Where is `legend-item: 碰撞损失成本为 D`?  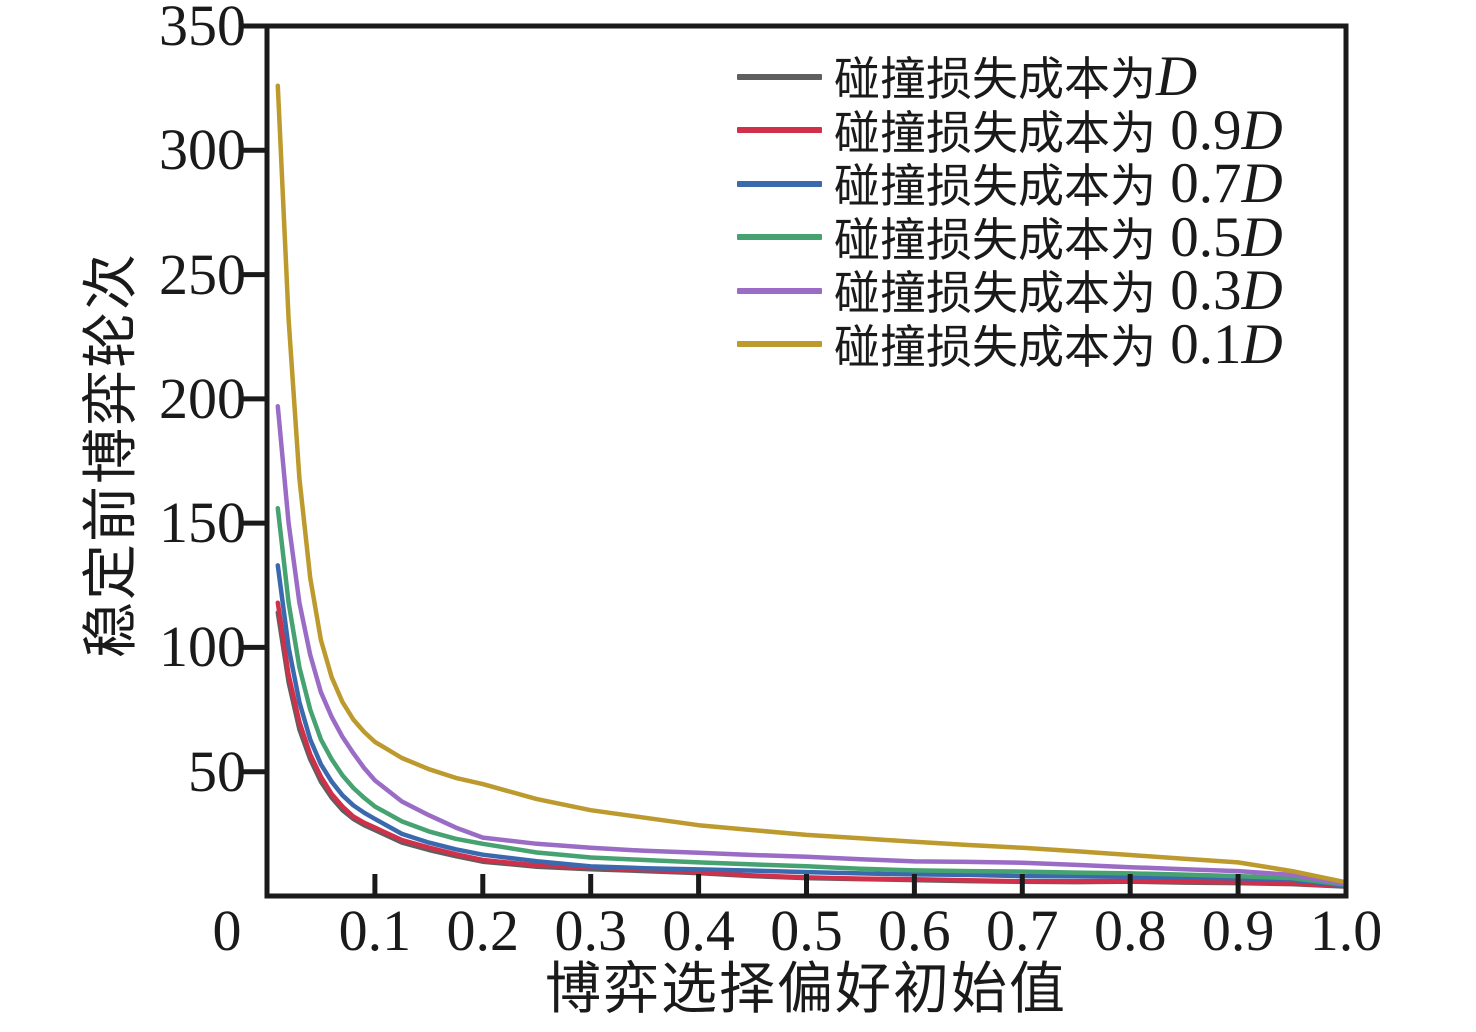 legend-item: 碰撞损失成本为 D is located at coordinates (1010, 76).